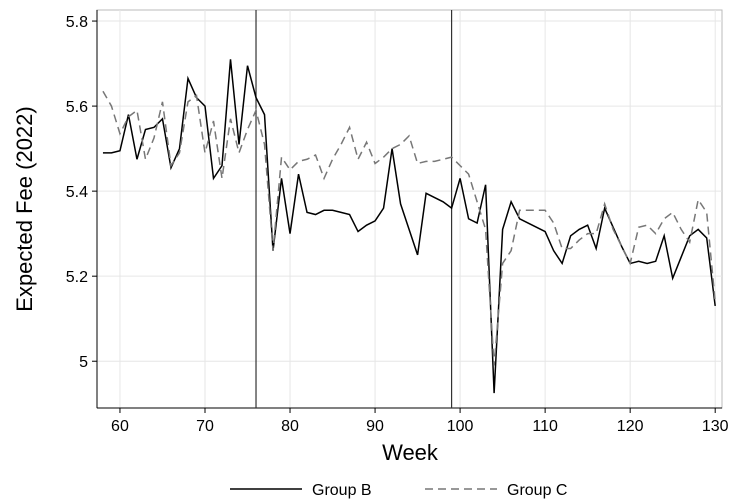 The width and height of the screenshot is (732, 504). I want to click on x-tick-label: 90, so click(375, 426).